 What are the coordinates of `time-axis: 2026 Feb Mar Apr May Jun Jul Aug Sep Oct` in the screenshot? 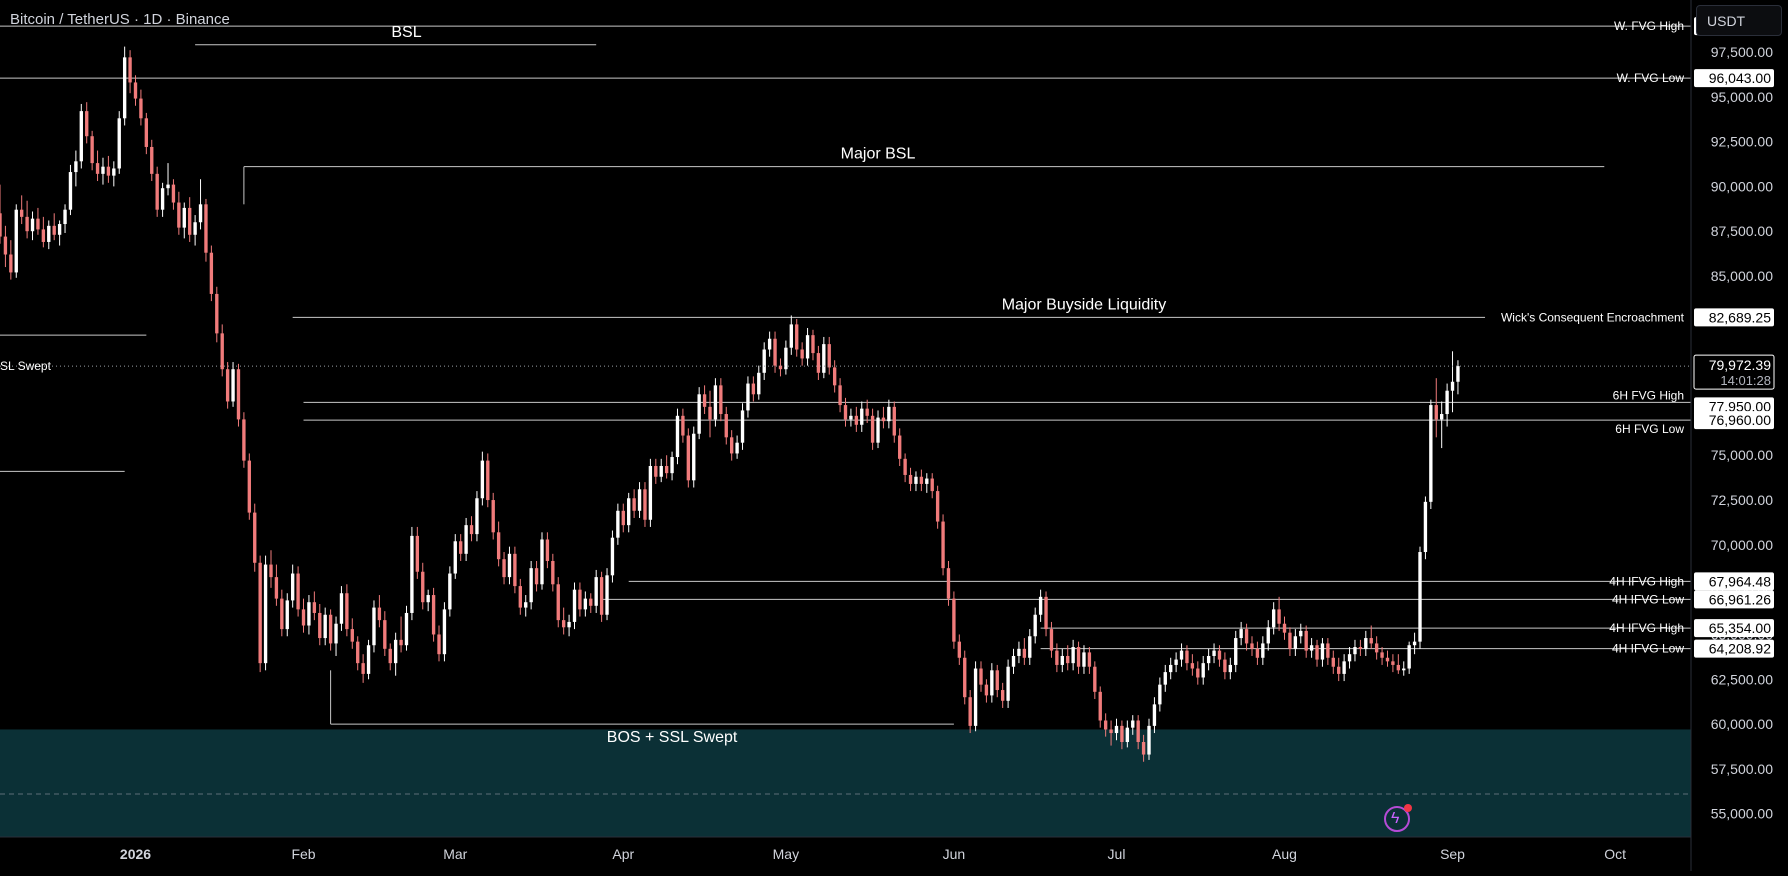 It's located at (873, 854).